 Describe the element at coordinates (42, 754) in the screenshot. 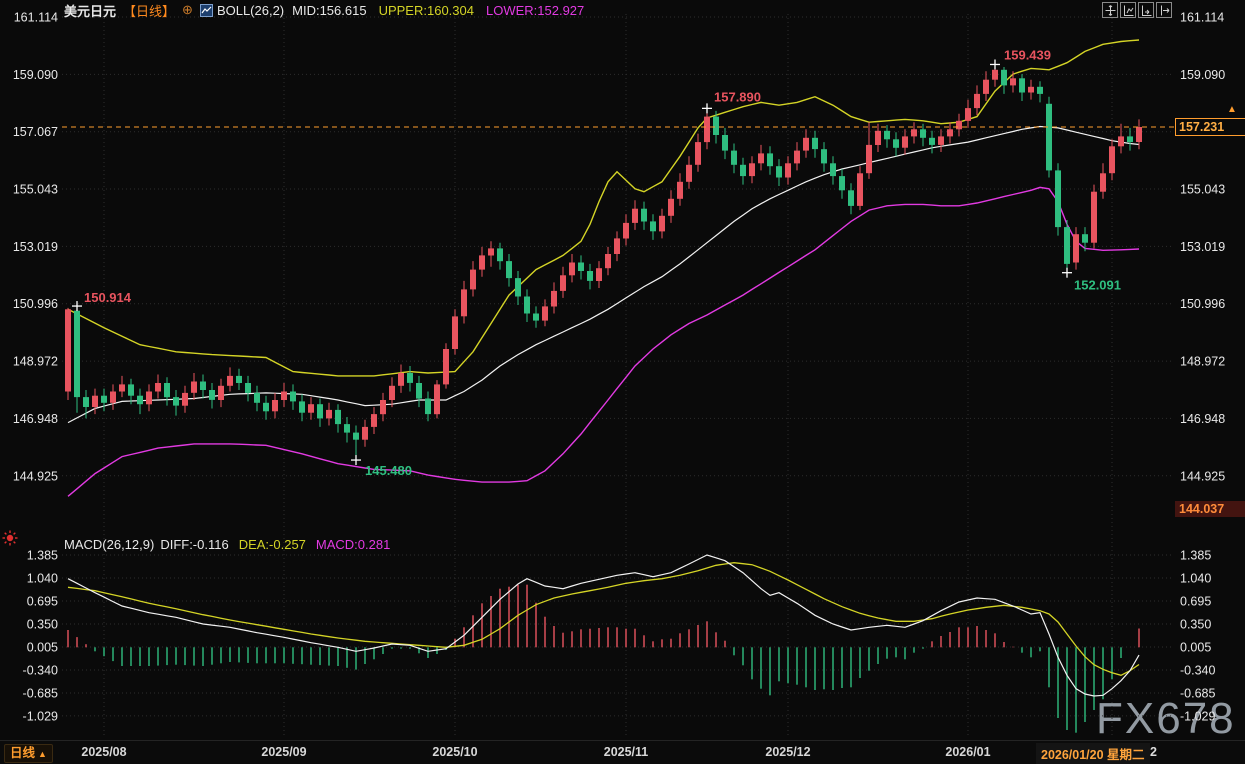

I see `chevron-up-icon: ▲` at that location.